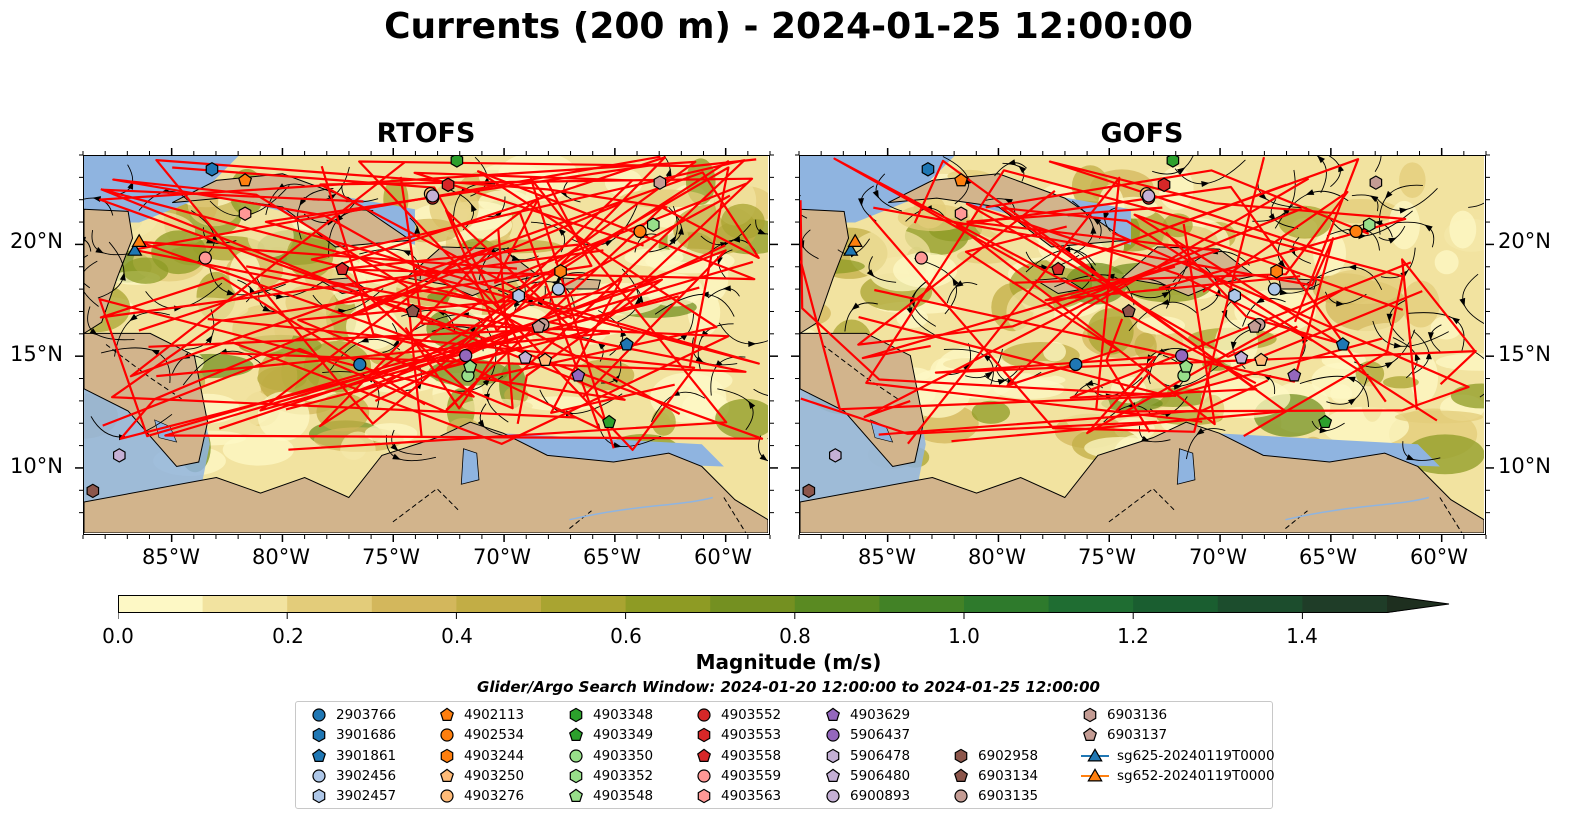 The image size is (1577, 827). Describe the element at coordinates (623, 796) in the screenshot. I see `legend-label: 4903548` at that location.